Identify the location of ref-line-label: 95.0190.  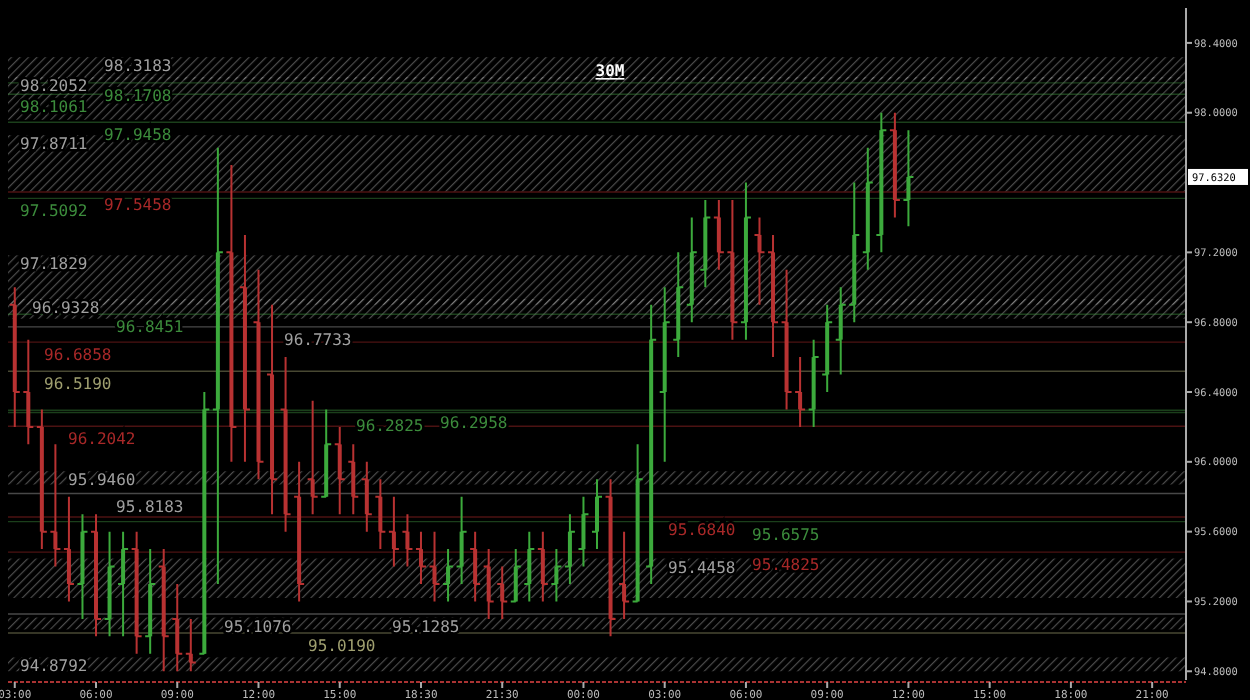
(342, 646).